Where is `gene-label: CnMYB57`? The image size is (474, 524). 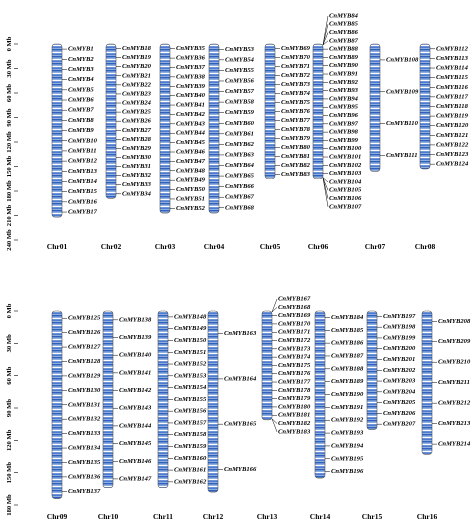 gene-label: CnMYB57 is located at coordinates (240, 91).